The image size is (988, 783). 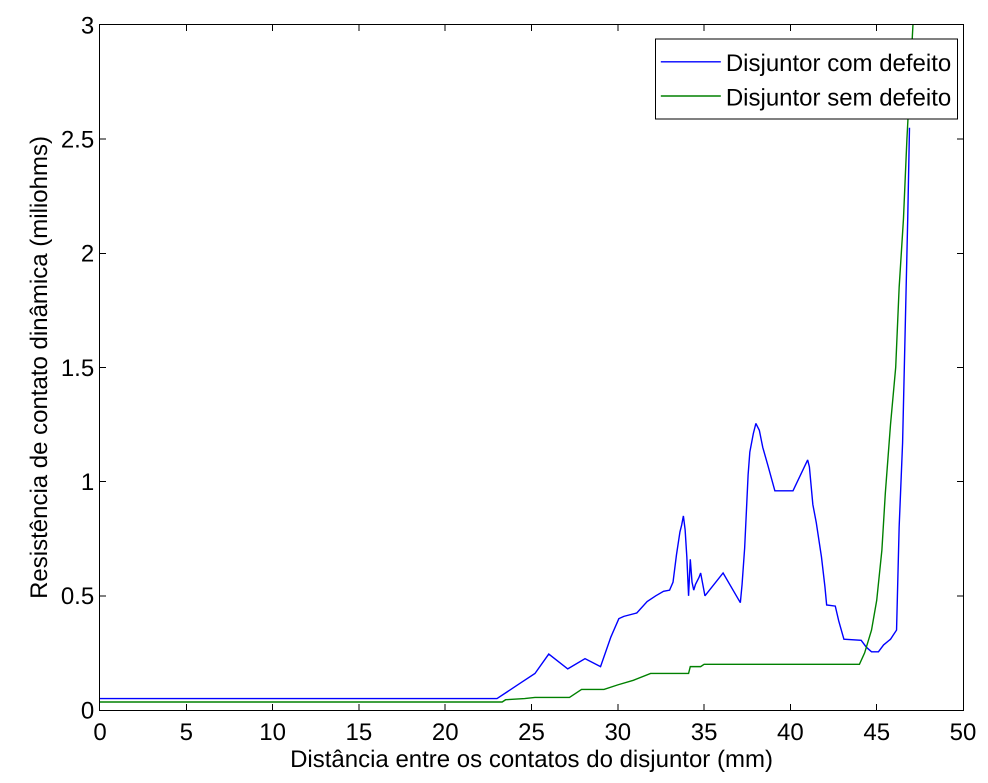 I want to click on y-tick-label: 0, so click(x=87, y=710).